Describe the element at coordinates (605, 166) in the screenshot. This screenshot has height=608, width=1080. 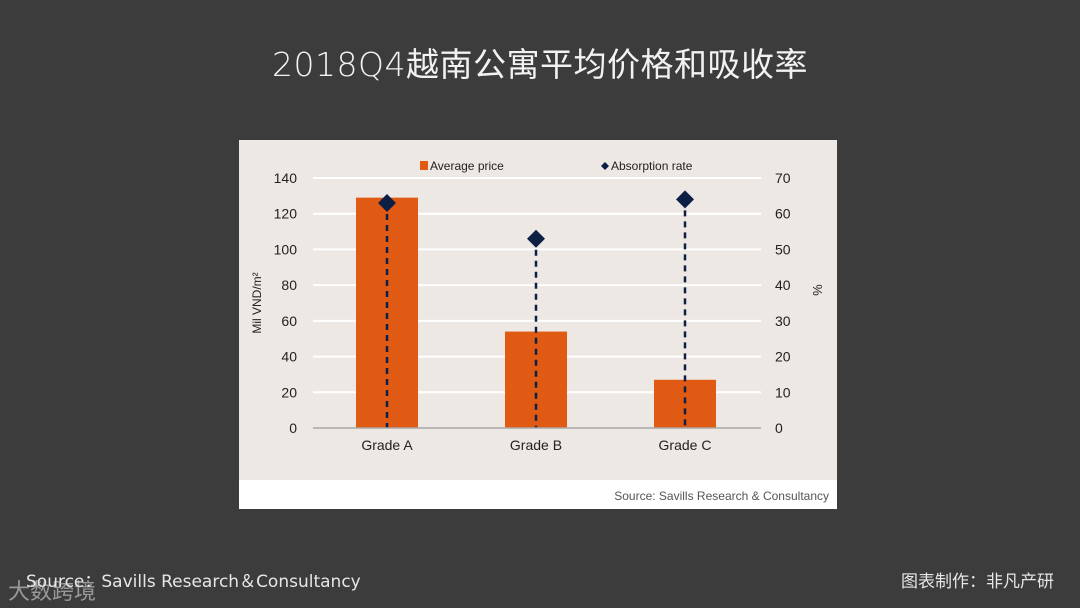
I see `legend-diamond-icon` at that location.